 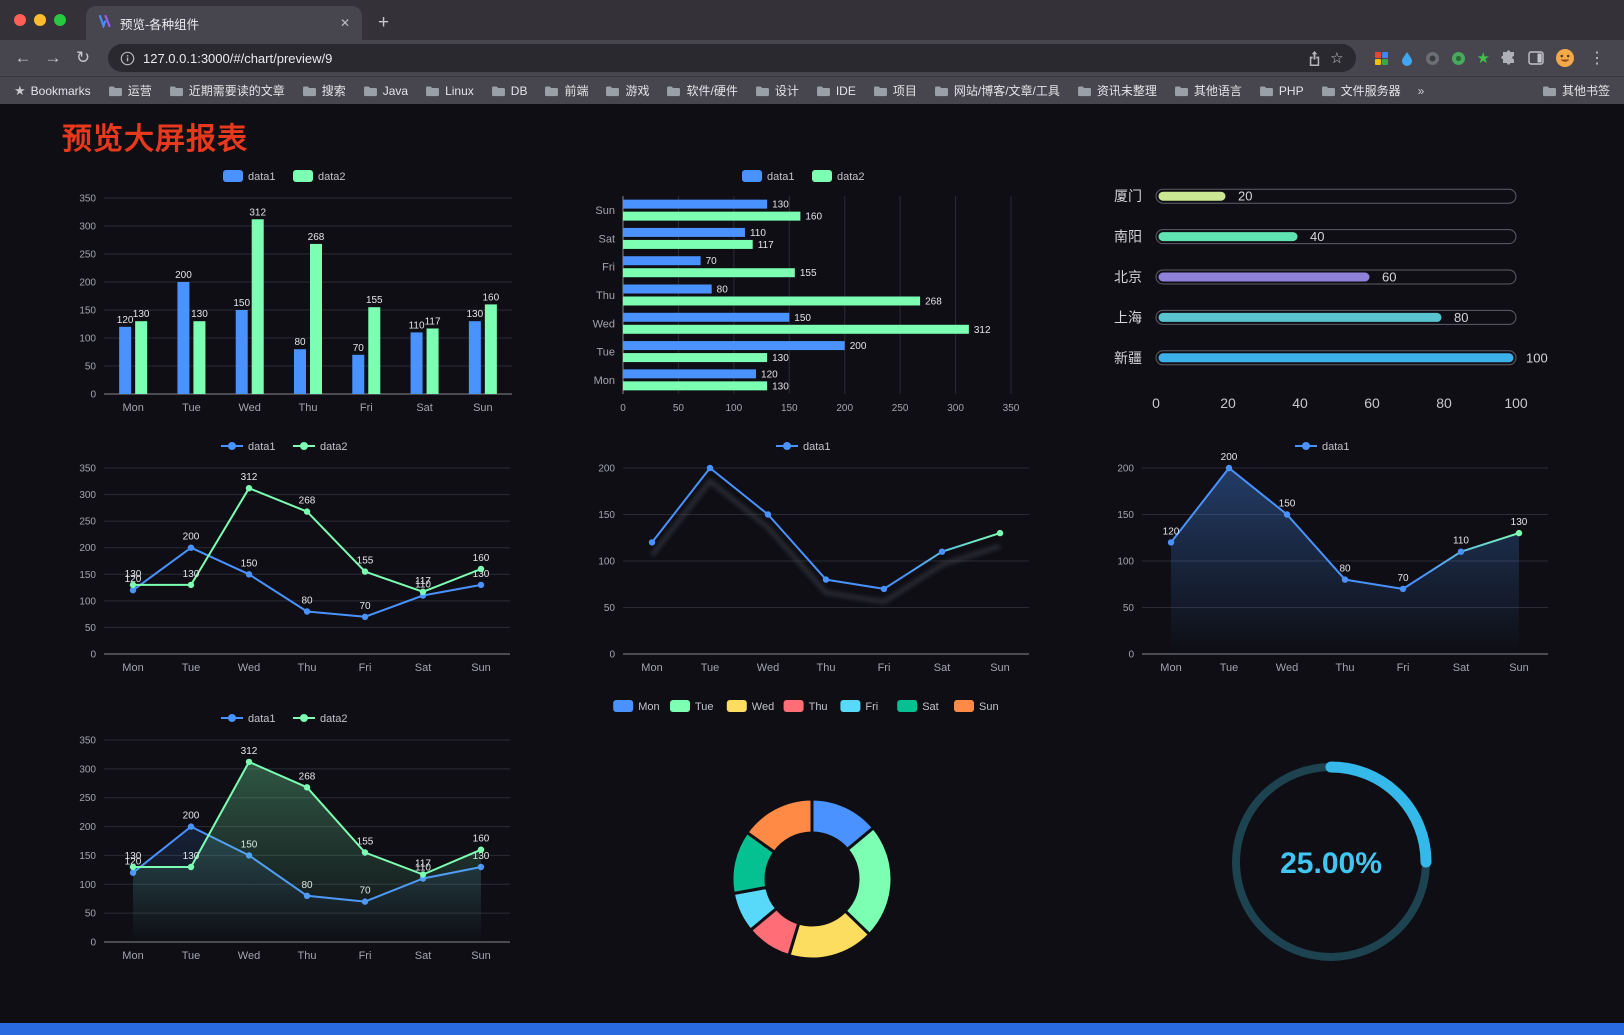 I want to click on other-bookmarks-folder: 其他书签, so click(x=1576, y=90).